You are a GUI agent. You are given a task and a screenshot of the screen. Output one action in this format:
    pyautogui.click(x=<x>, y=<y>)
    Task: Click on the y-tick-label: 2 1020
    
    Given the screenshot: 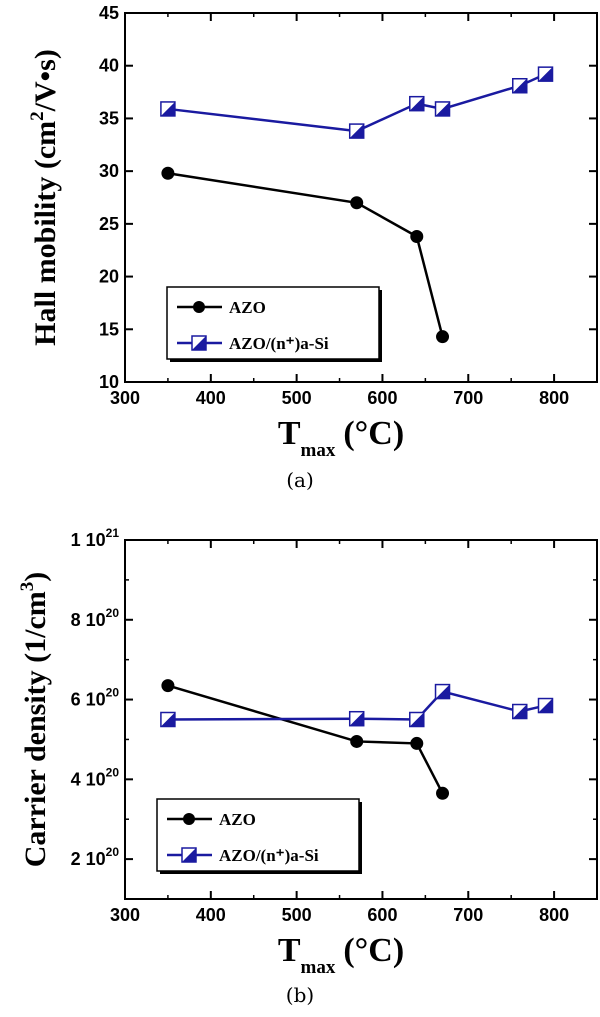 What is the action you would take?
    pyautogui.click(x=95, y=857)
    